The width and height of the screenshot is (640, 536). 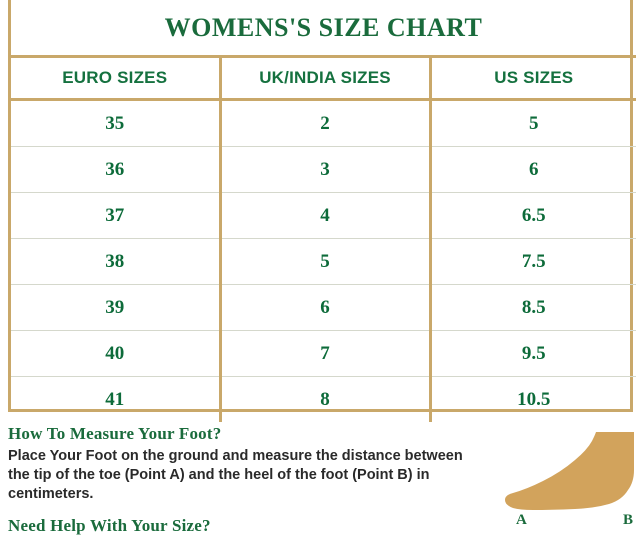 I want to click on cell-us-size: 9.5, so click(x=533, y=353).